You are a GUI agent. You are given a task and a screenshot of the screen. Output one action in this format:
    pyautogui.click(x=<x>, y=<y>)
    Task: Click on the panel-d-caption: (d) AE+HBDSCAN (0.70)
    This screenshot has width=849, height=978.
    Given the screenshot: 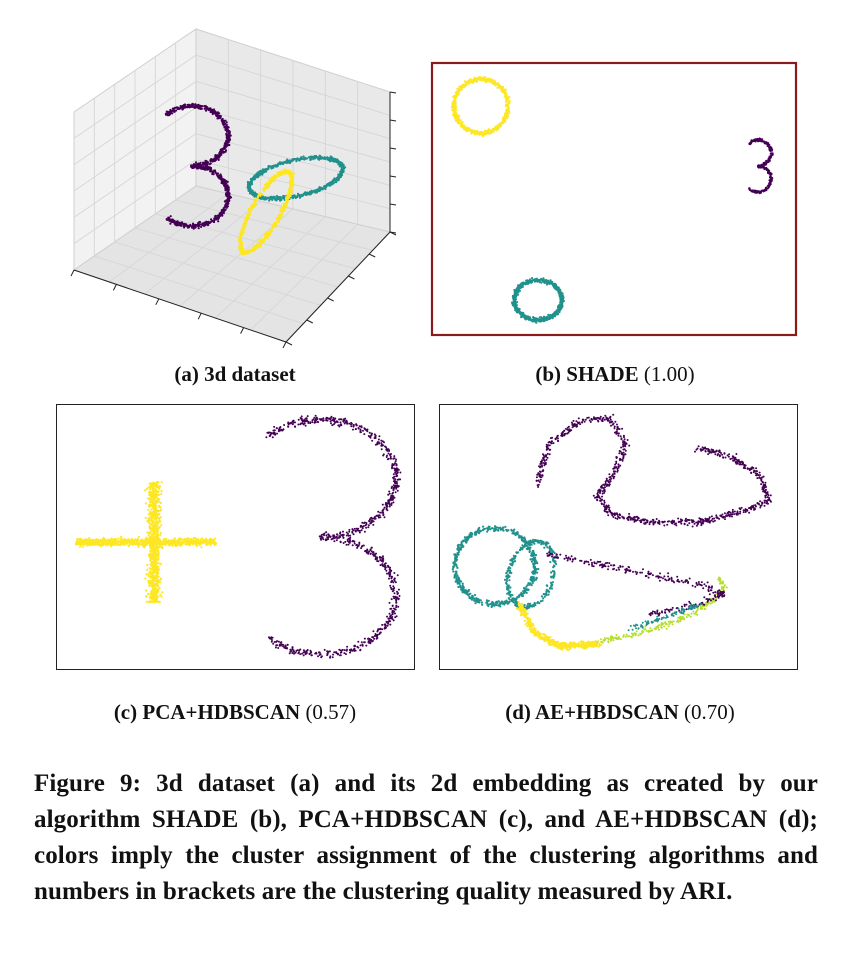 What is the action you would take?
    pyautogui.click(x=620, y=712)
    